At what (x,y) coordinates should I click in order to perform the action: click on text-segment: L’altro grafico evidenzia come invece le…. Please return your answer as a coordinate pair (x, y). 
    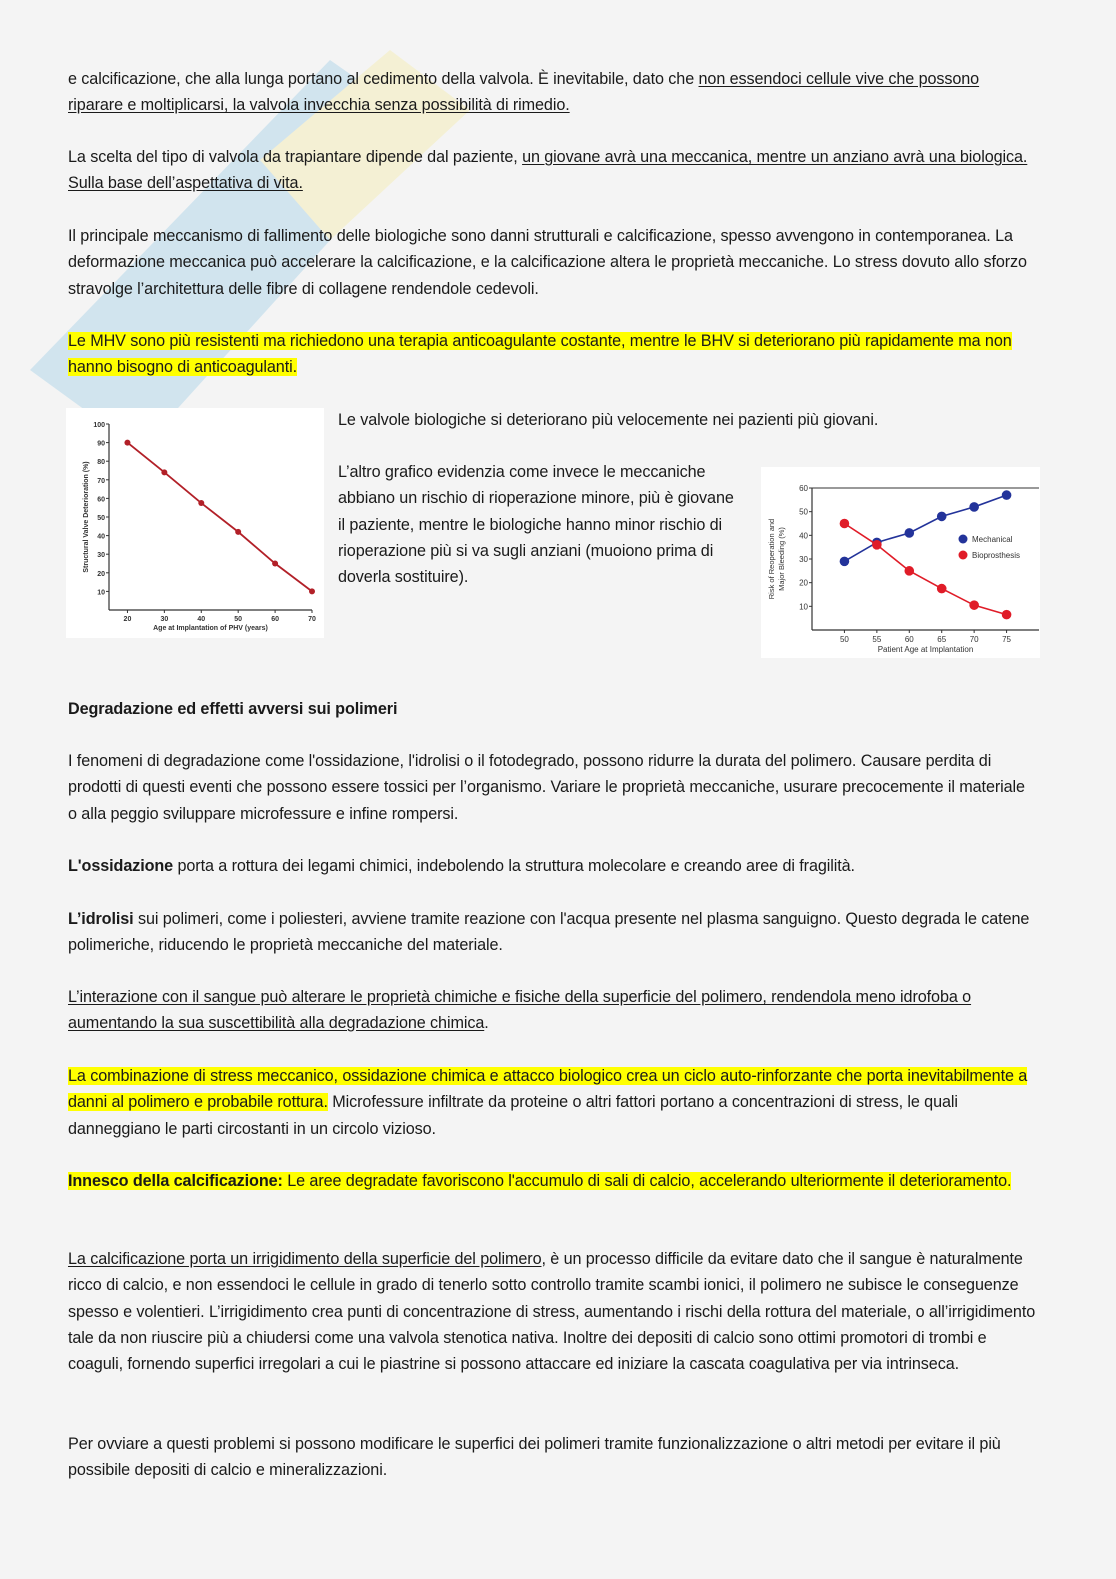
    Looking at the image, I should click on (536, 525).